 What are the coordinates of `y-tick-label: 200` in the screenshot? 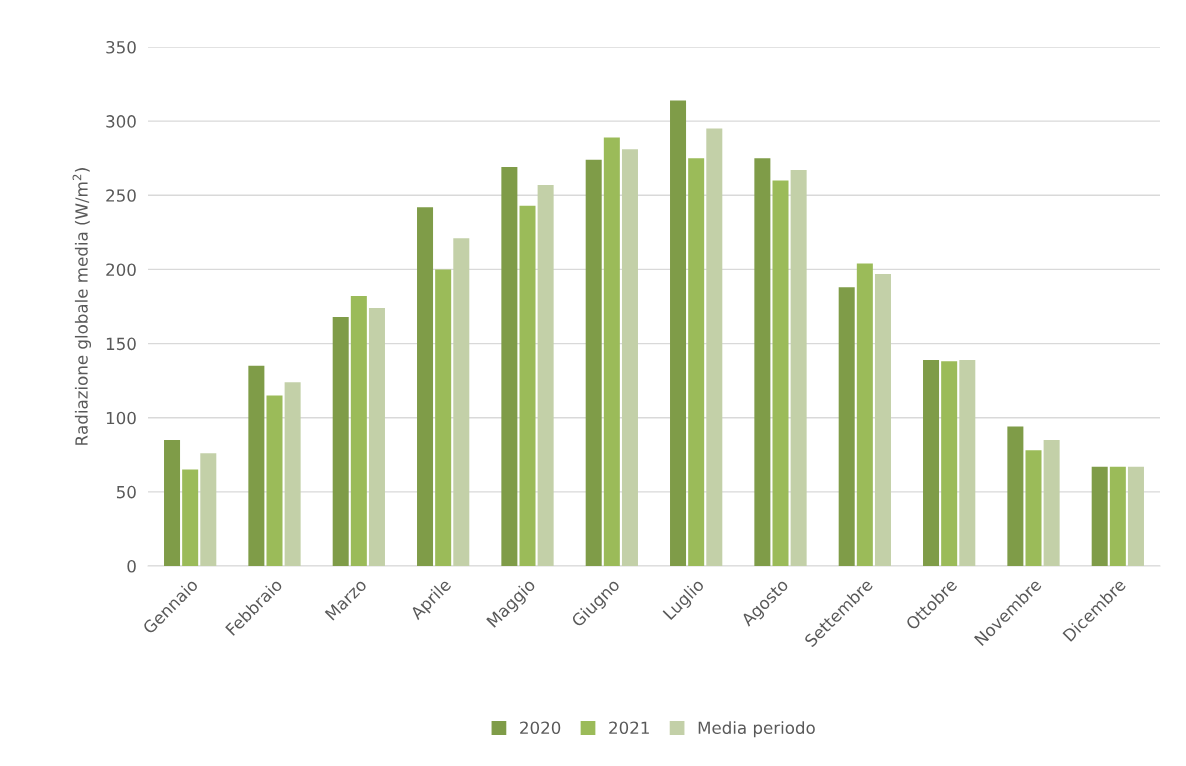 It's located at (121, 269).